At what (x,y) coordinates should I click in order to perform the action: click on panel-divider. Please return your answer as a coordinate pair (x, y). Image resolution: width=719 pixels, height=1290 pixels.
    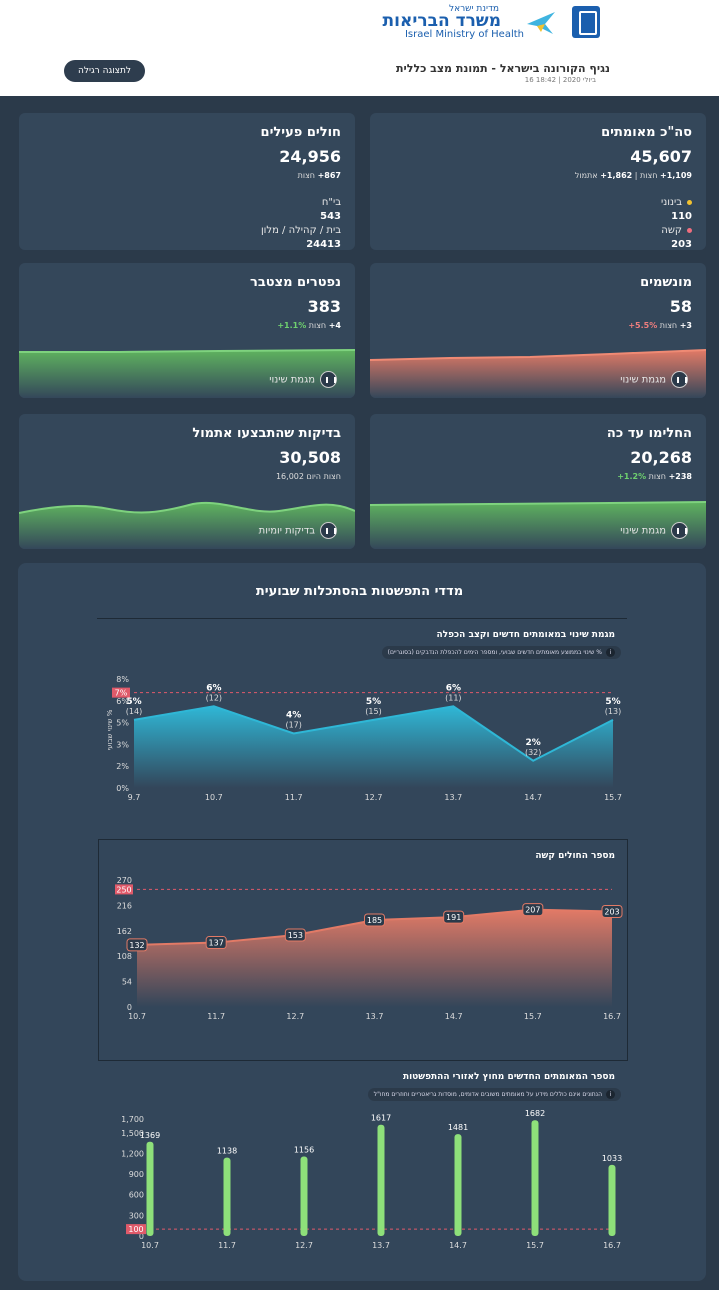
    Looking at the image, I should click on (362, 618).